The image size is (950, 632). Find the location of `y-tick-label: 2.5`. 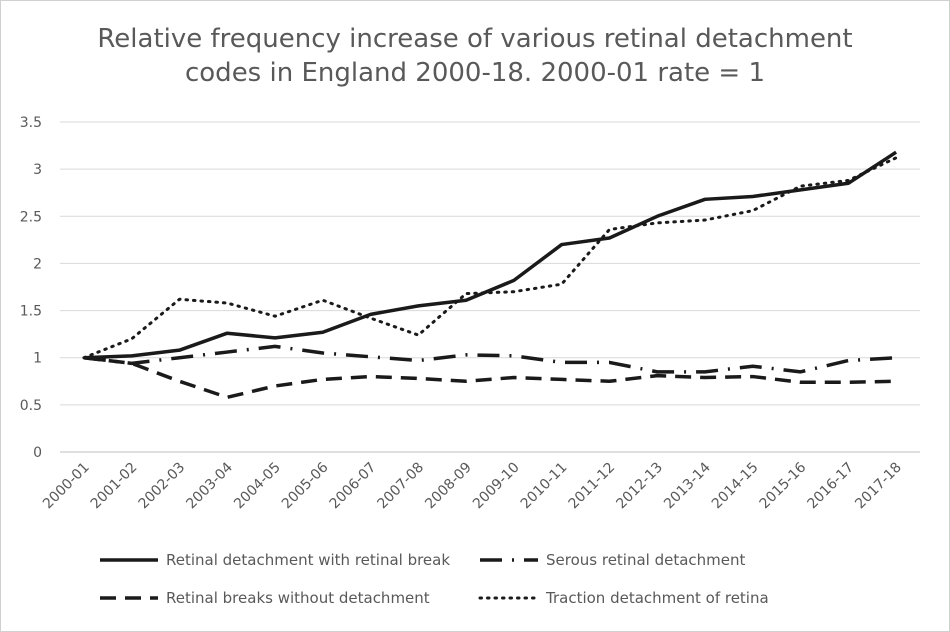

y-tick-label: 2.5 is located at coordinates (31, 217).